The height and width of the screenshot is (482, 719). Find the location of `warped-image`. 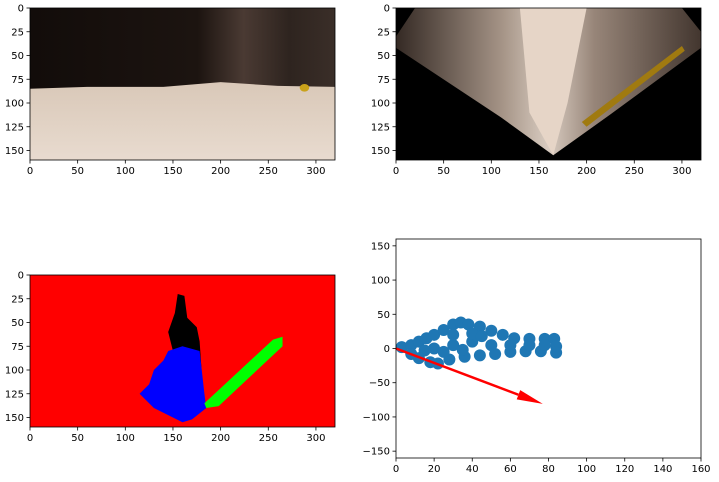

warped-image is located at coordinates (548, 84).